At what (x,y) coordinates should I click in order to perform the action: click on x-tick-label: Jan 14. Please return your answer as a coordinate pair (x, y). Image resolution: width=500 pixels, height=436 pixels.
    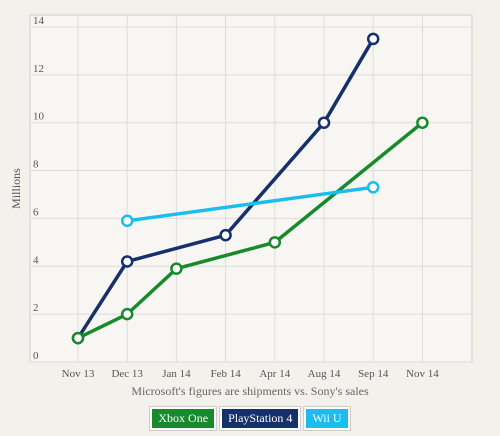
    Looking at the image, I should click on (176, 374).